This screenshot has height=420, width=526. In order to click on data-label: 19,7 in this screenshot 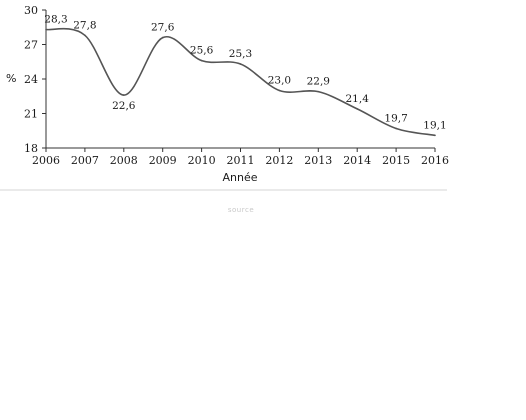, I will do `click(395, 118)`.